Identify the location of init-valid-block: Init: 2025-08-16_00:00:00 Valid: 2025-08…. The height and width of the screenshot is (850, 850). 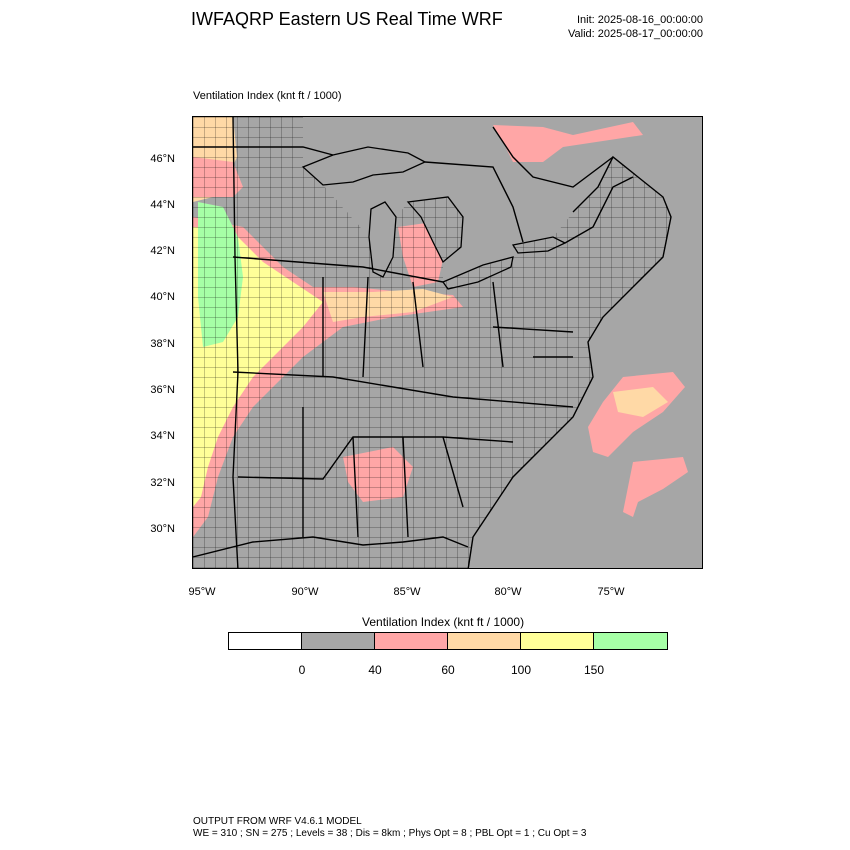
(635, 27).